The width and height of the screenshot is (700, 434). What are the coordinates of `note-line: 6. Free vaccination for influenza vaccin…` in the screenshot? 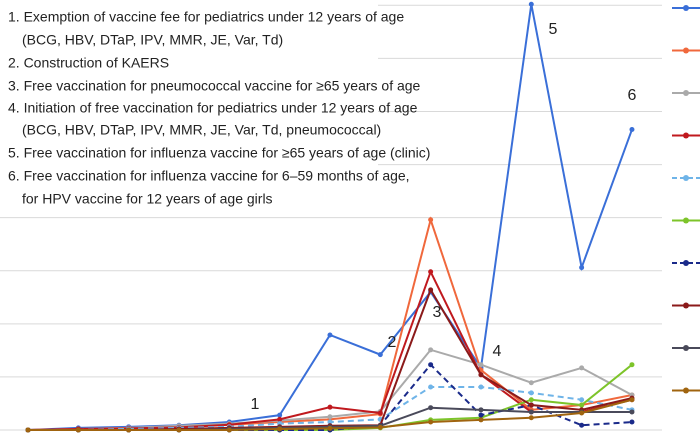 It's located at (209, 176).